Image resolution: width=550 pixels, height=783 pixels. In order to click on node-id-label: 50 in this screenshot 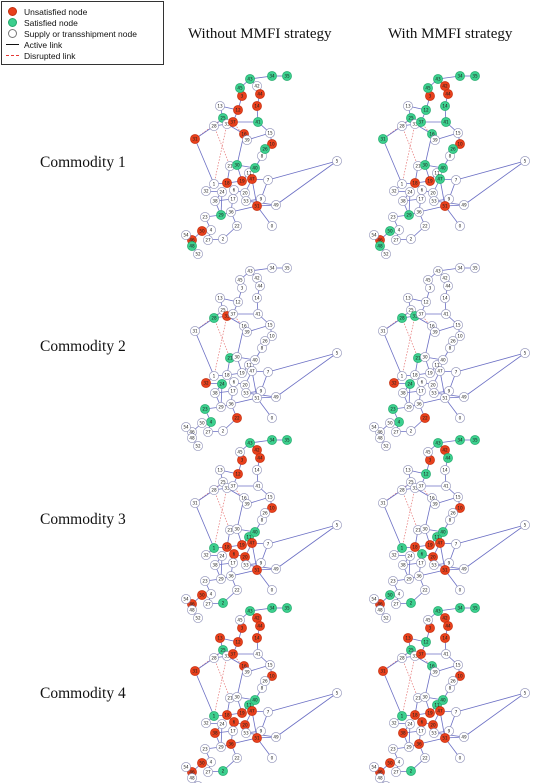, I will do `click(390, 595)`.